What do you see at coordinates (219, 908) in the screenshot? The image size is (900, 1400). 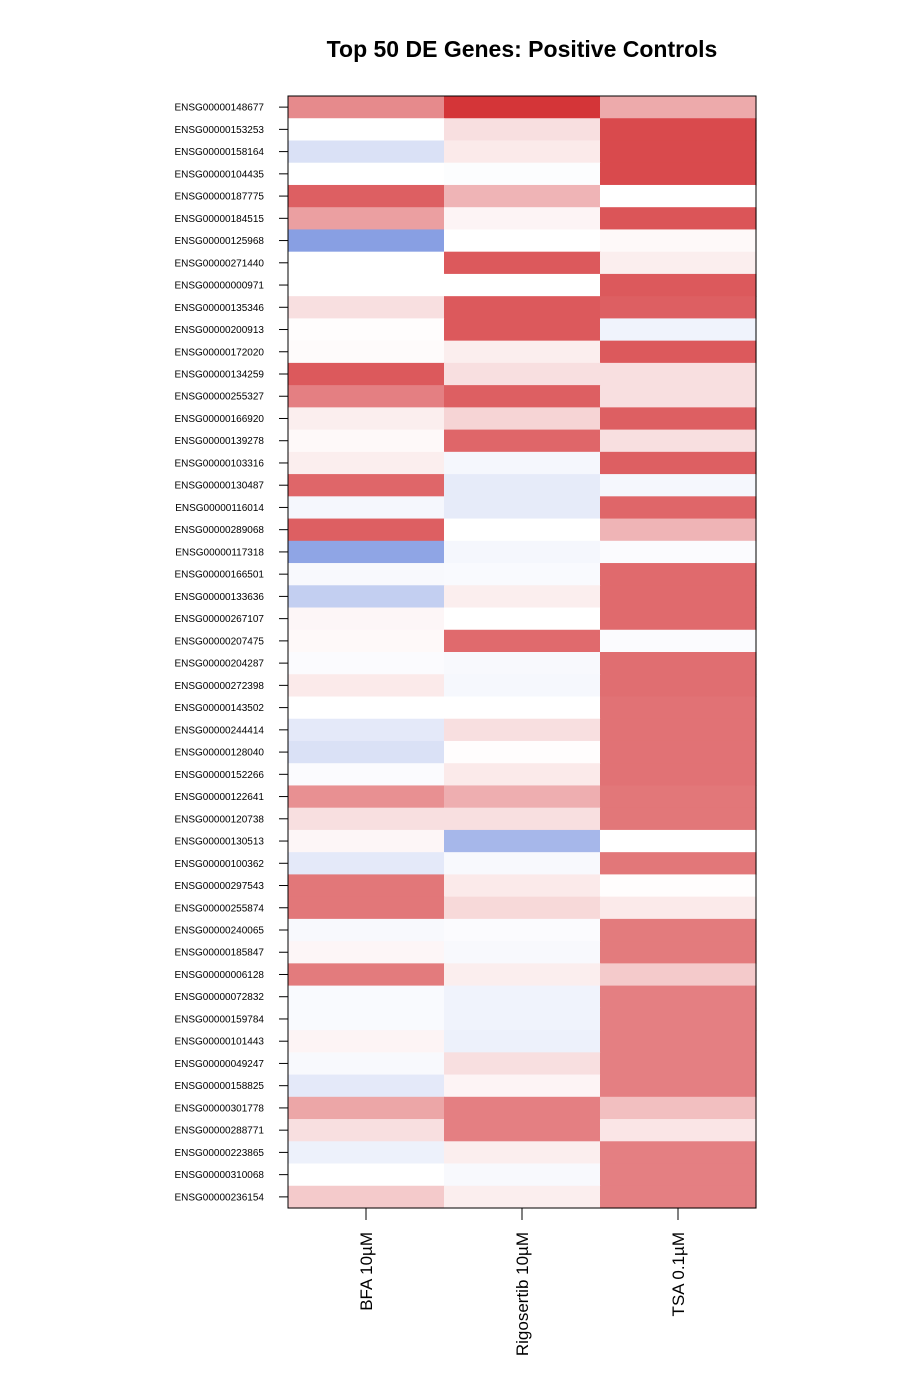 I see `row-label: ENSG00000255874` at bounding box center [219, 908].